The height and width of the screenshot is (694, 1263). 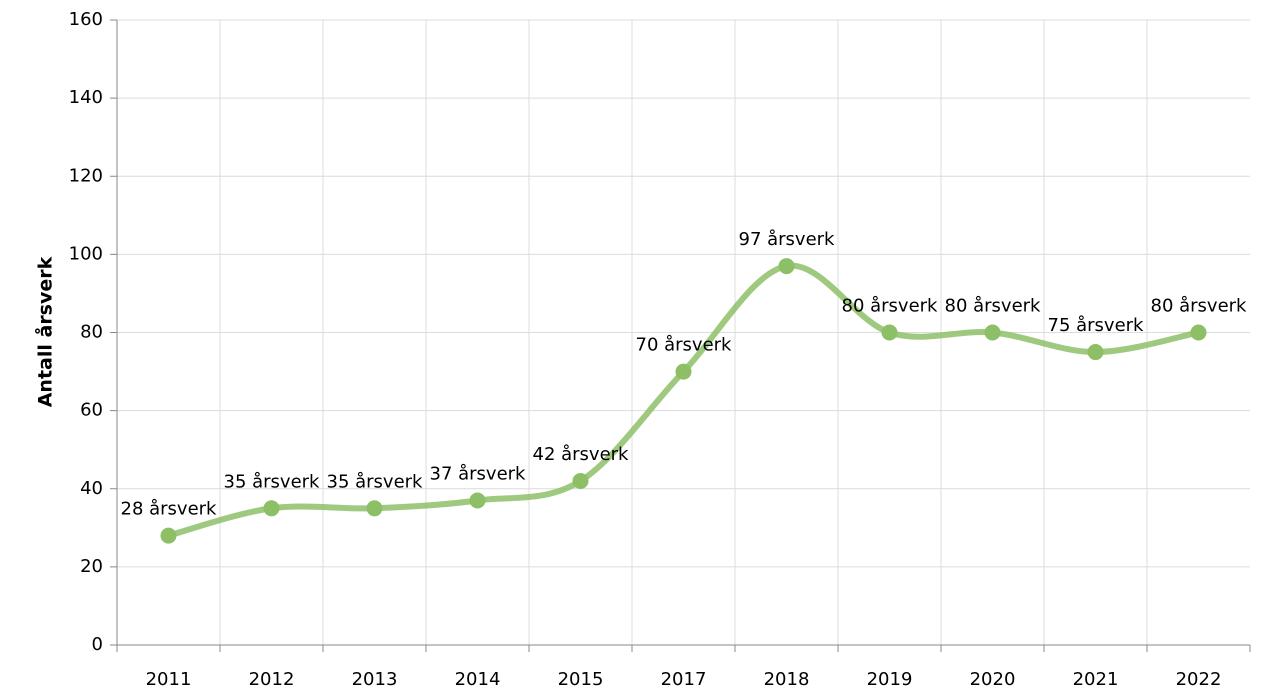 What do you see at coordinates (45, 331) in the screenshot?
I see `y-axis-label: Antall årsverk` at bounding box center [45, 331].